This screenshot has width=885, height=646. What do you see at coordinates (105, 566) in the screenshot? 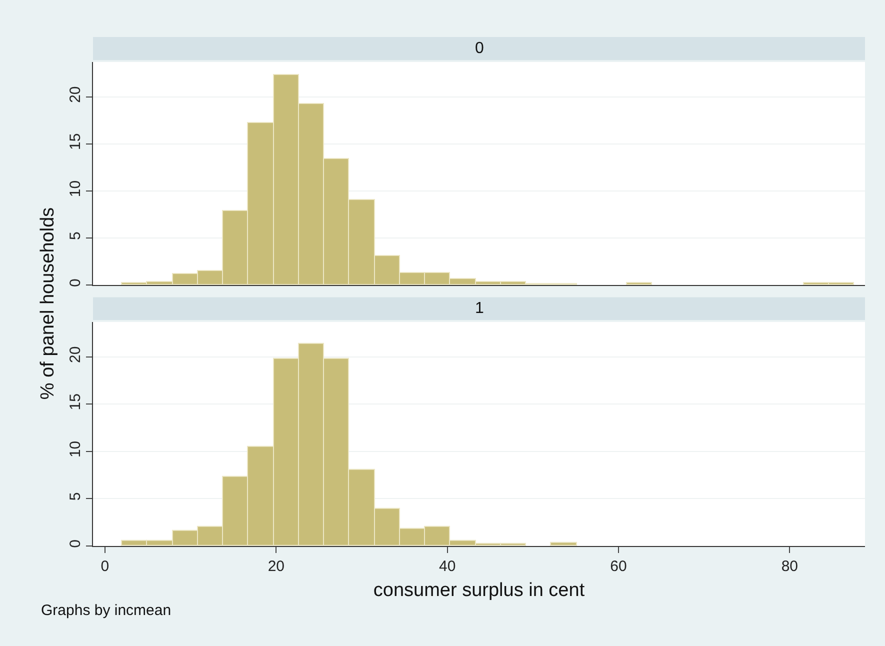
I see `x-tick-label: 0` at bounding box center [105, 566].